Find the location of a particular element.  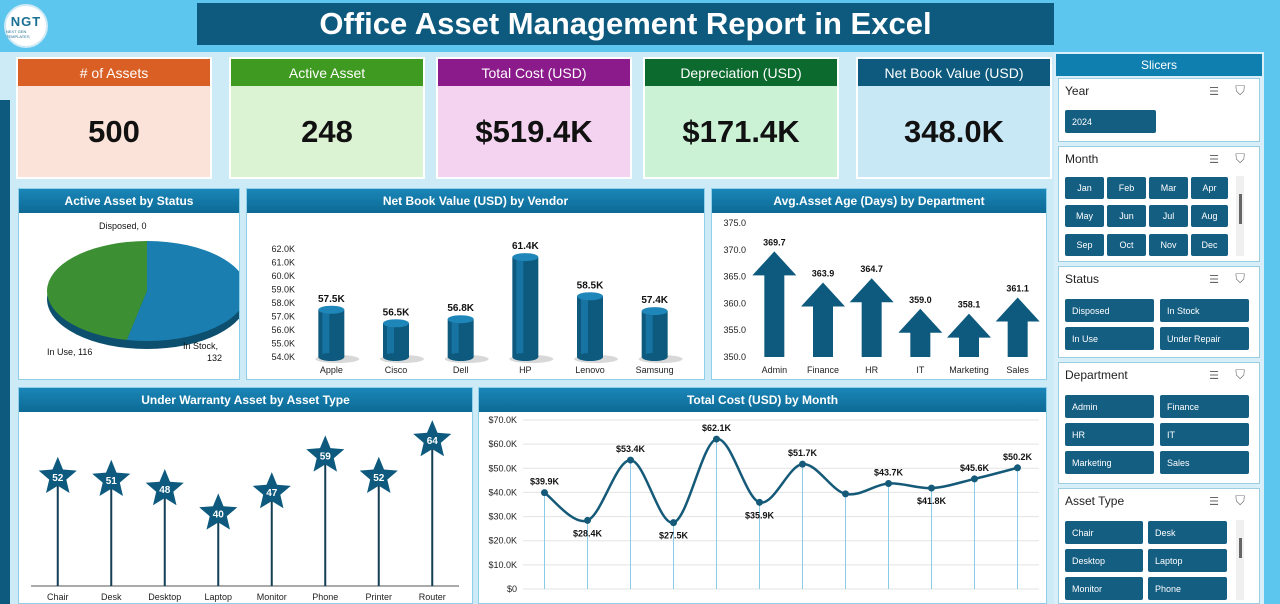

pie-slice-in-use is located at coordinates (97, 290).